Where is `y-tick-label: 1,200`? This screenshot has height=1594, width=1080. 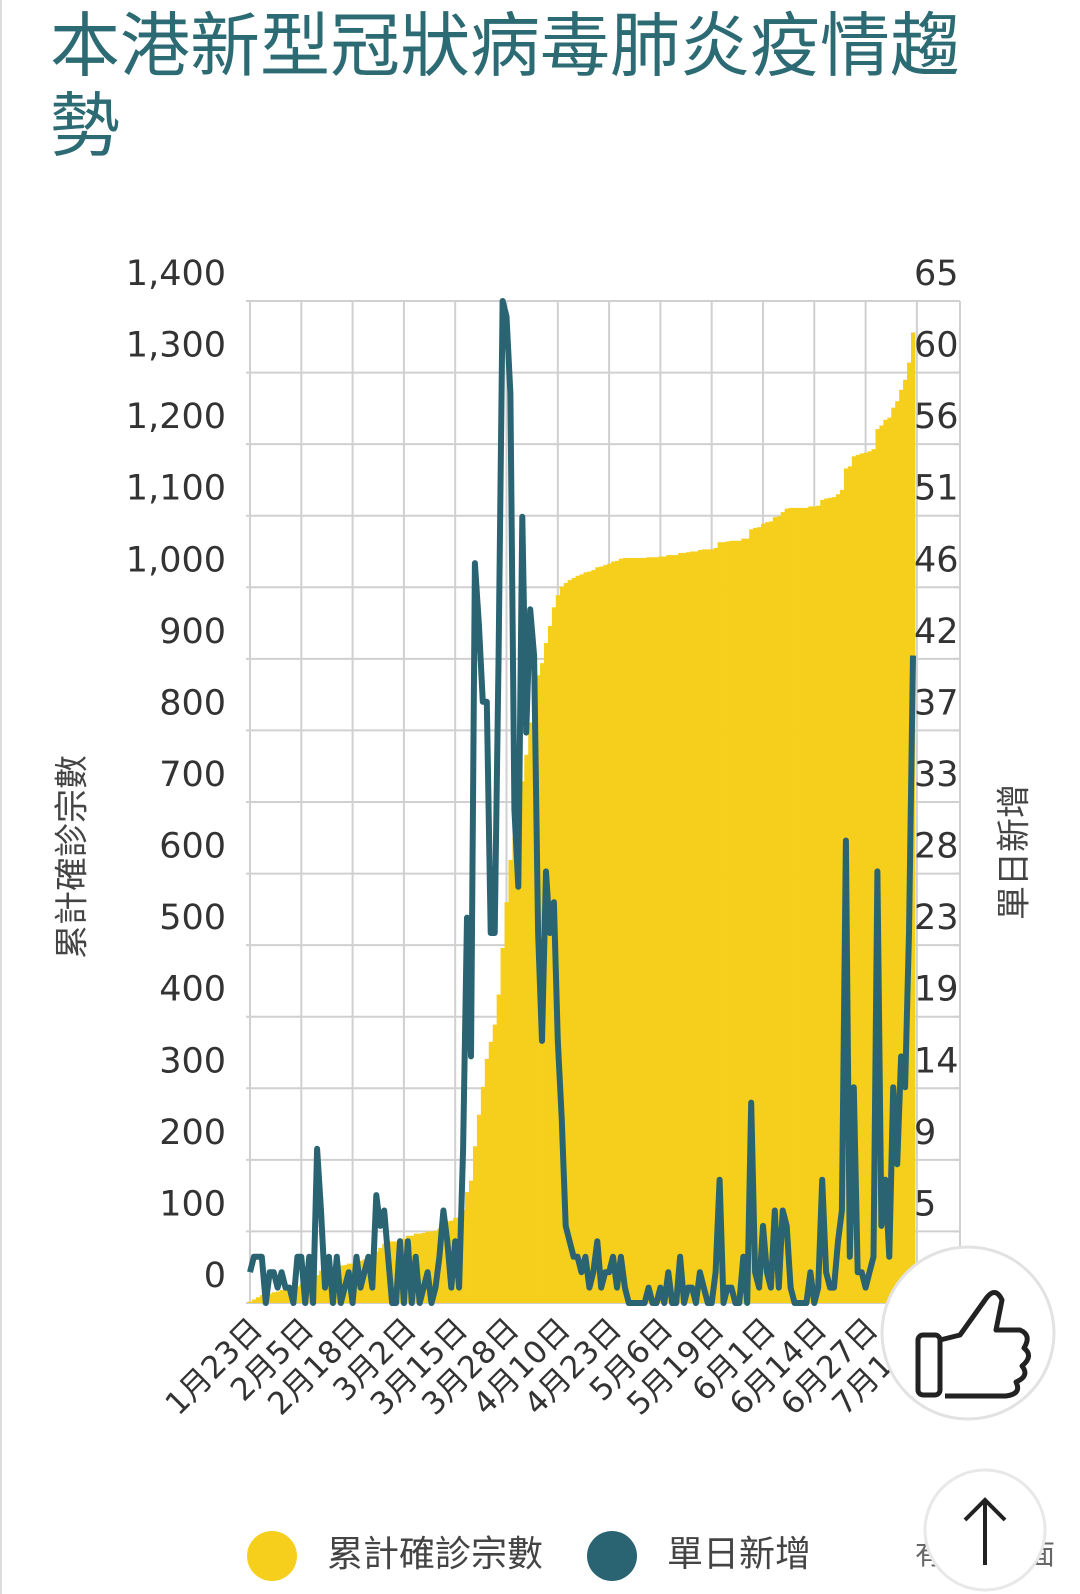 y-tick-label: 1,200 is located at coordinates (176, 417).